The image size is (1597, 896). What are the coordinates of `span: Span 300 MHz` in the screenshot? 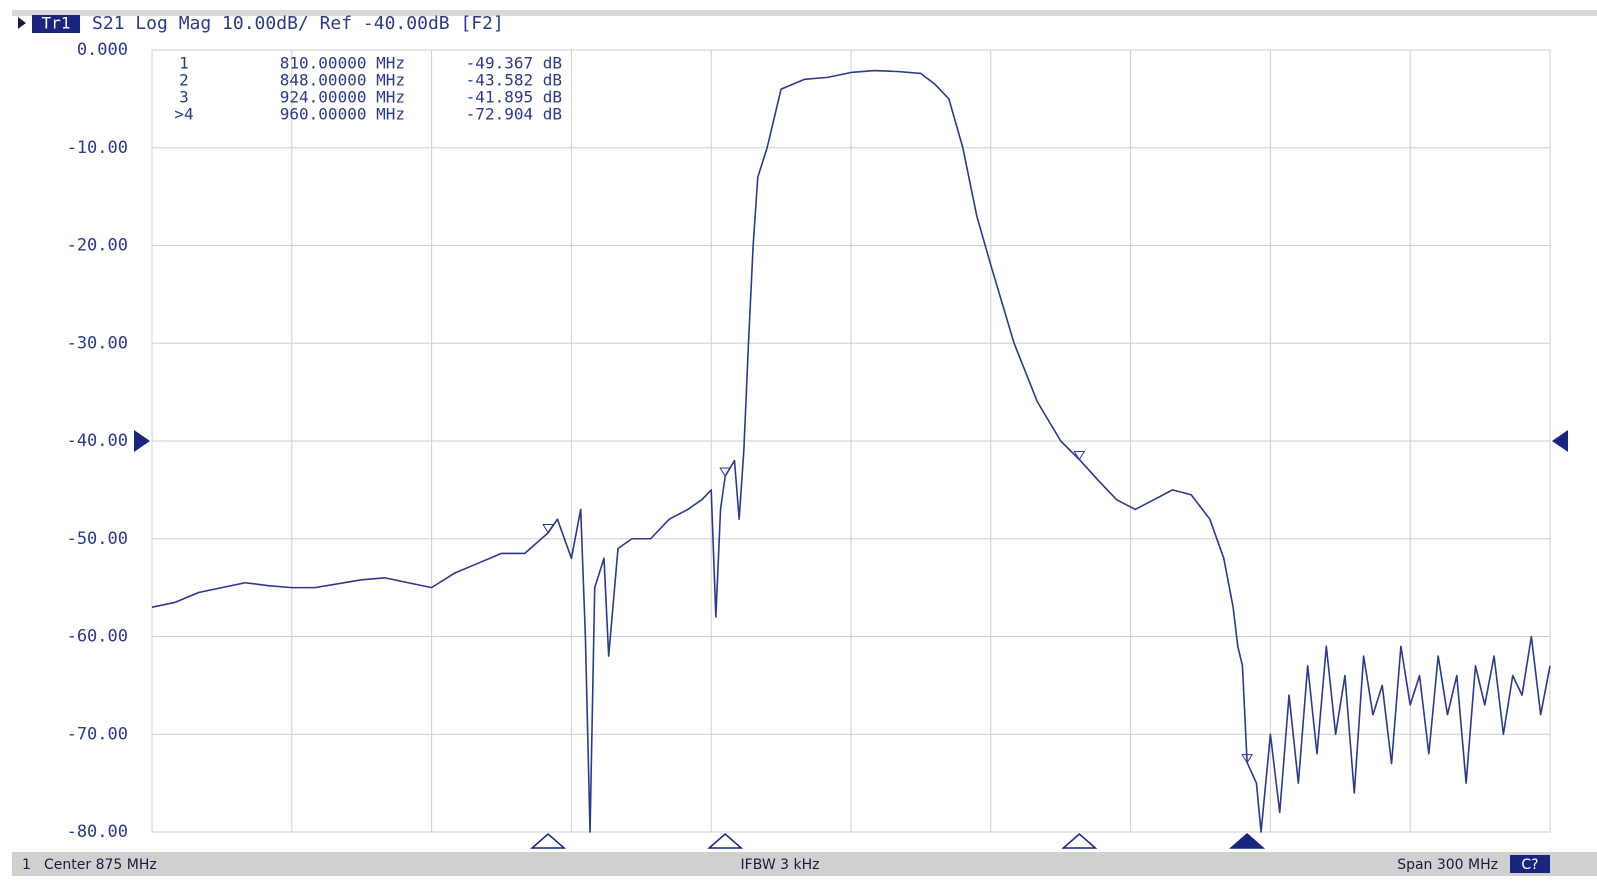 It's located at (1447, 865).